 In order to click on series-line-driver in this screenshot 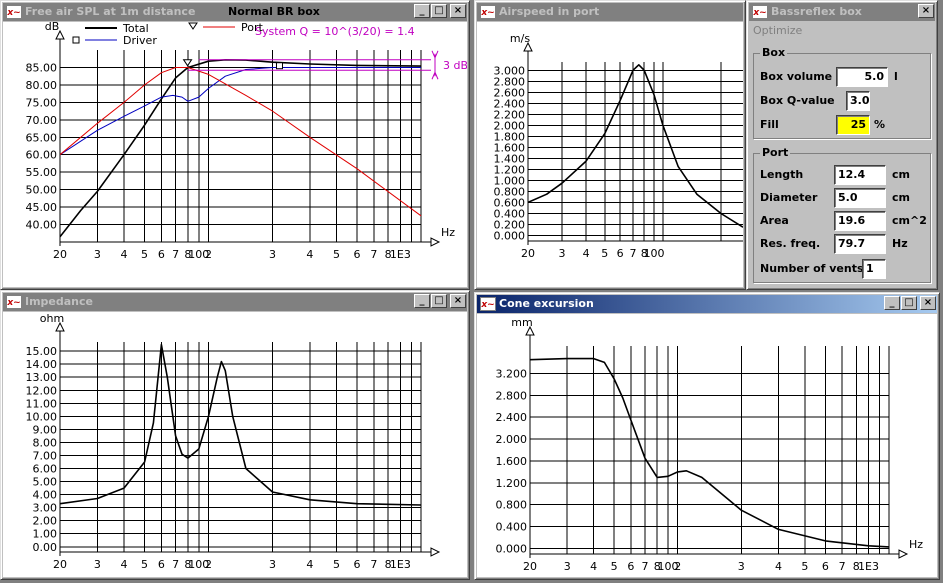, I will do `click(240, 111)`.